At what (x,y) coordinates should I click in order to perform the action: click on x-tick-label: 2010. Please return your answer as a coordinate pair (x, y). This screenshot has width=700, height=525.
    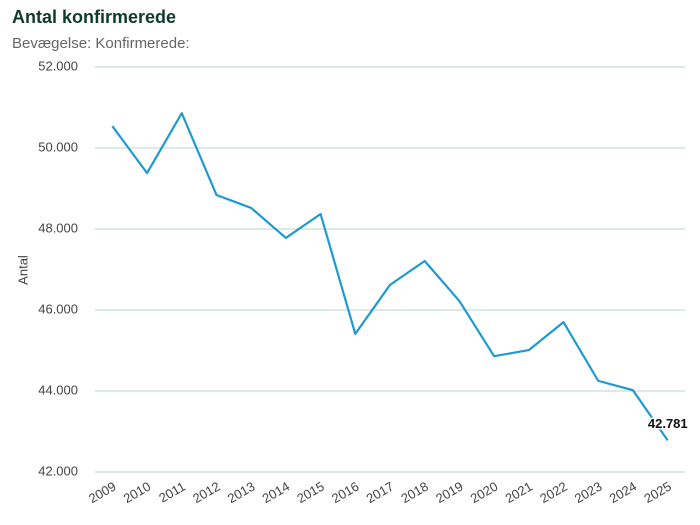
    Looking at the image, I should click on (137, 492).